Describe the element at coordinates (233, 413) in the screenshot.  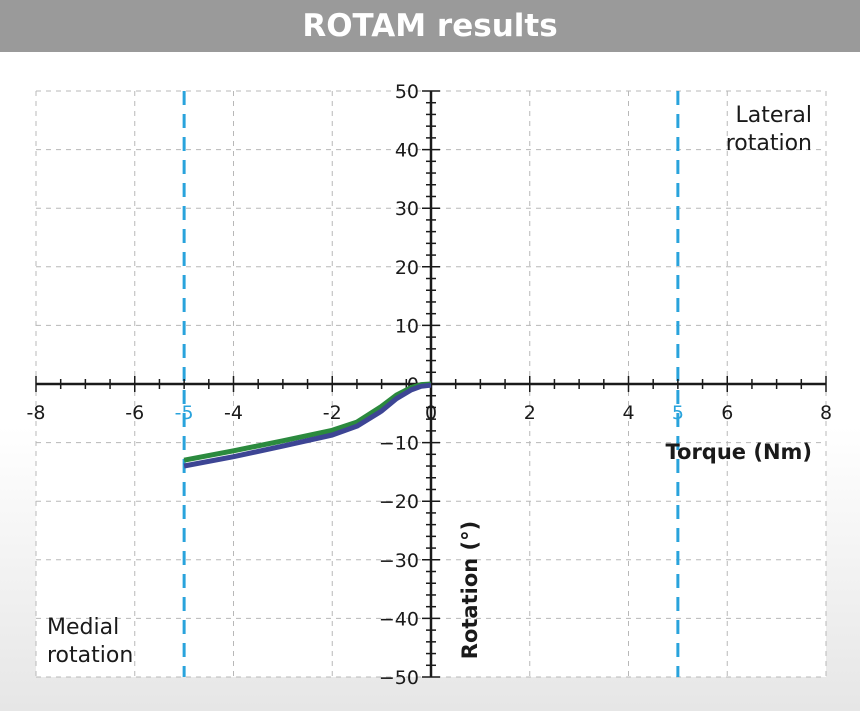
I see `x-tick-label: -4` at that location.